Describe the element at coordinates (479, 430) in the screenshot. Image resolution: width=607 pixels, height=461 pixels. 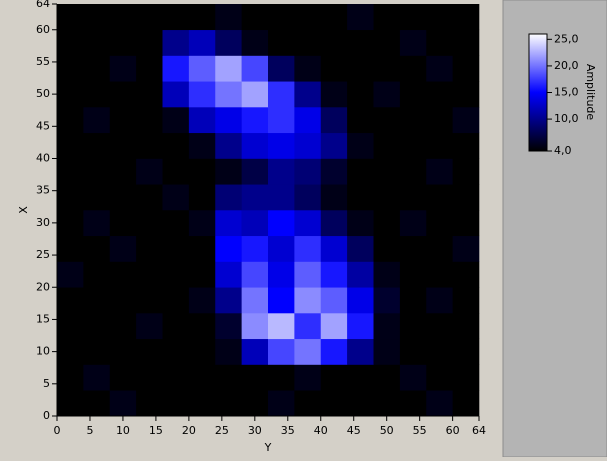
I see `x-tick-label: 64` at that location.